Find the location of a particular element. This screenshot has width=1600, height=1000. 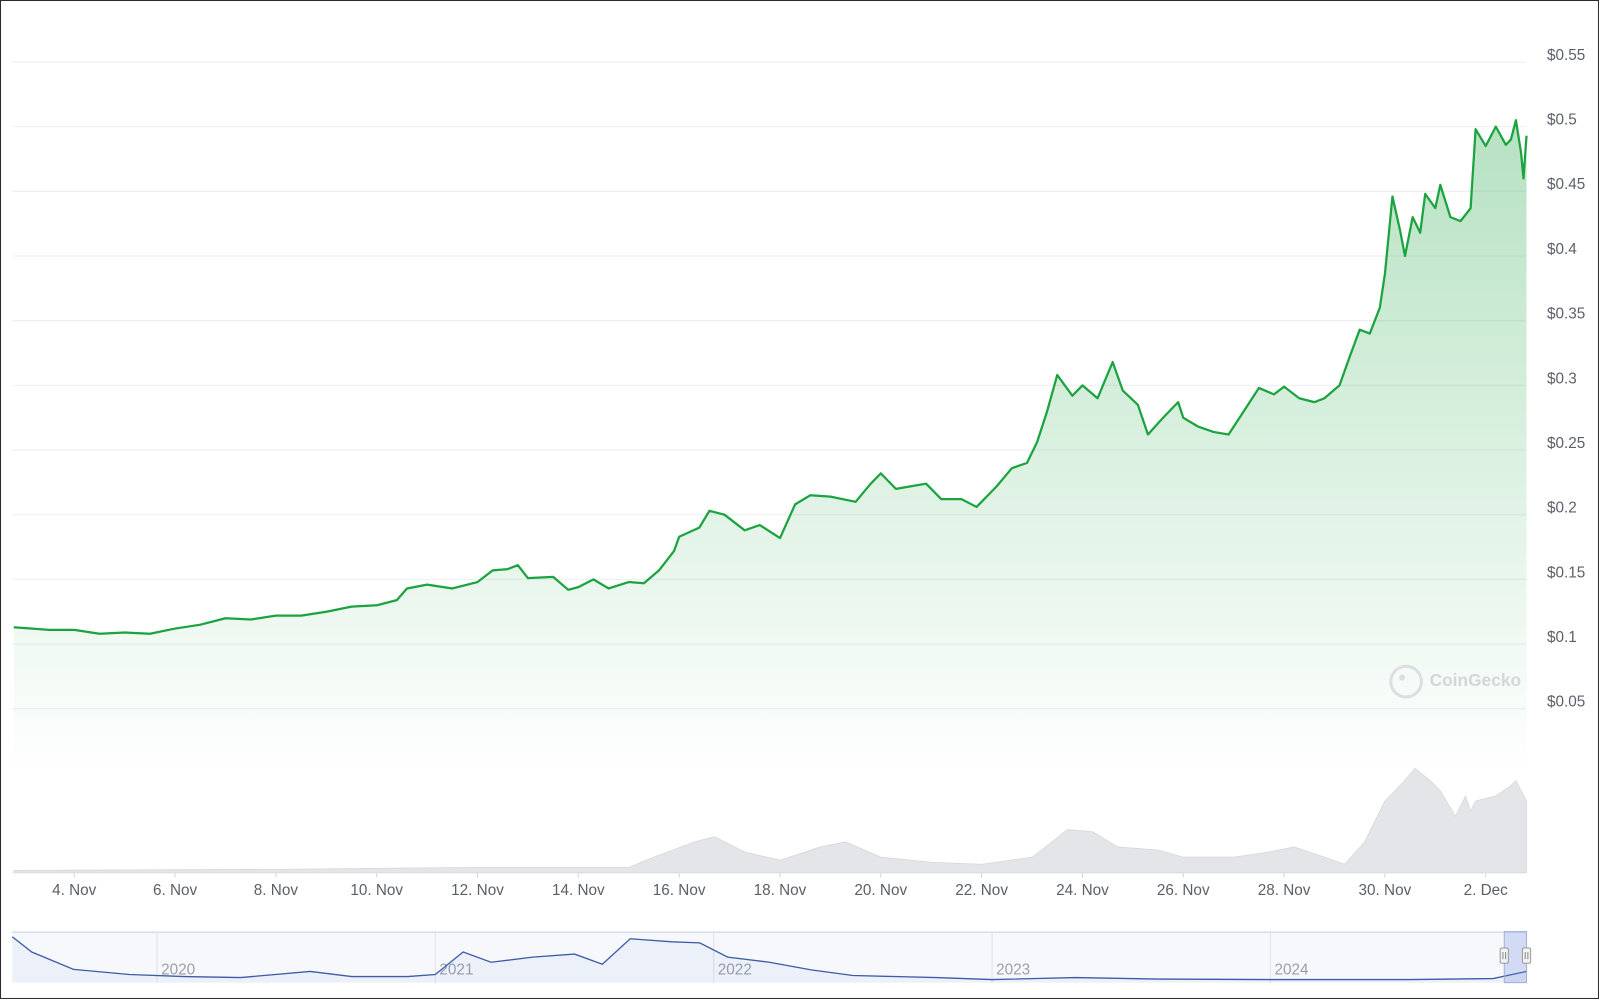

y-tick-label: $0.15 is located at coordinates (1566, 572).